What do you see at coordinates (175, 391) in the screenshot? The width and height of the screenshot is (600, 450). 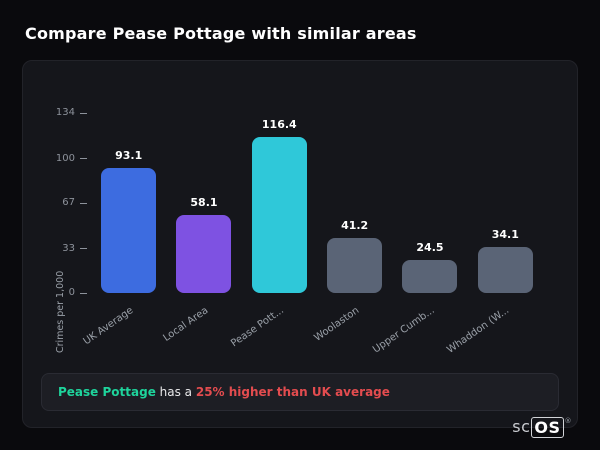 I see `note-middle-text: has a` at bounding box center [175, 391].